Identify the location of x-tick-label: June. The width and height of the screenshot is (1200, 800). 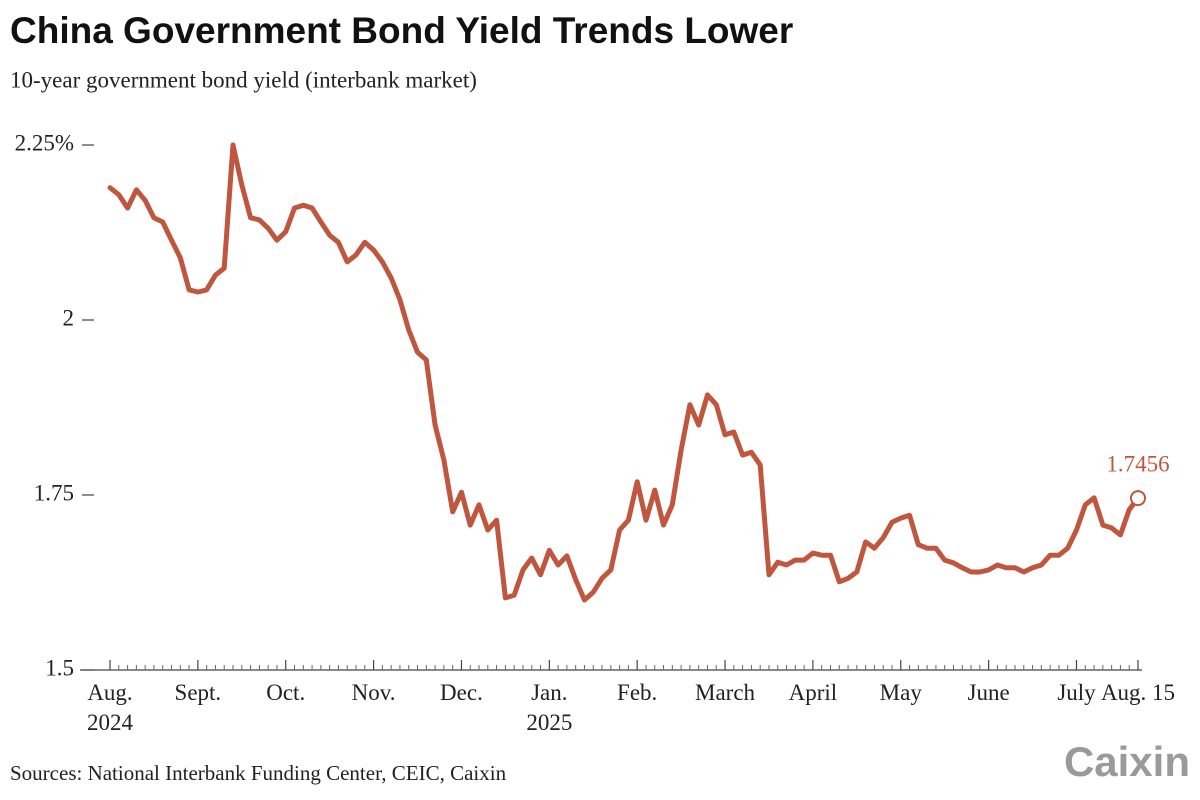
(989, 692).